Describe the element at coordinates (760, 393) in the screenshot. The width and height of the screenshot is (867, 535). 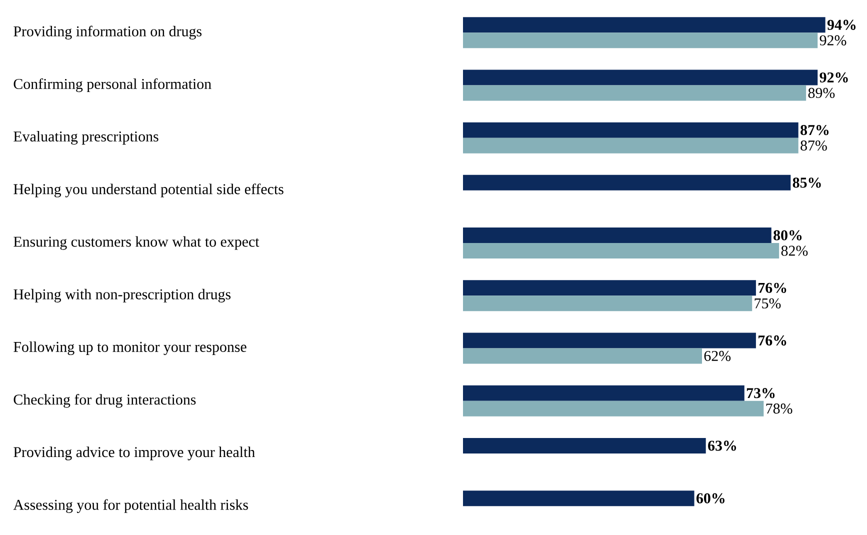
I see `data-label: 73%` at that location.